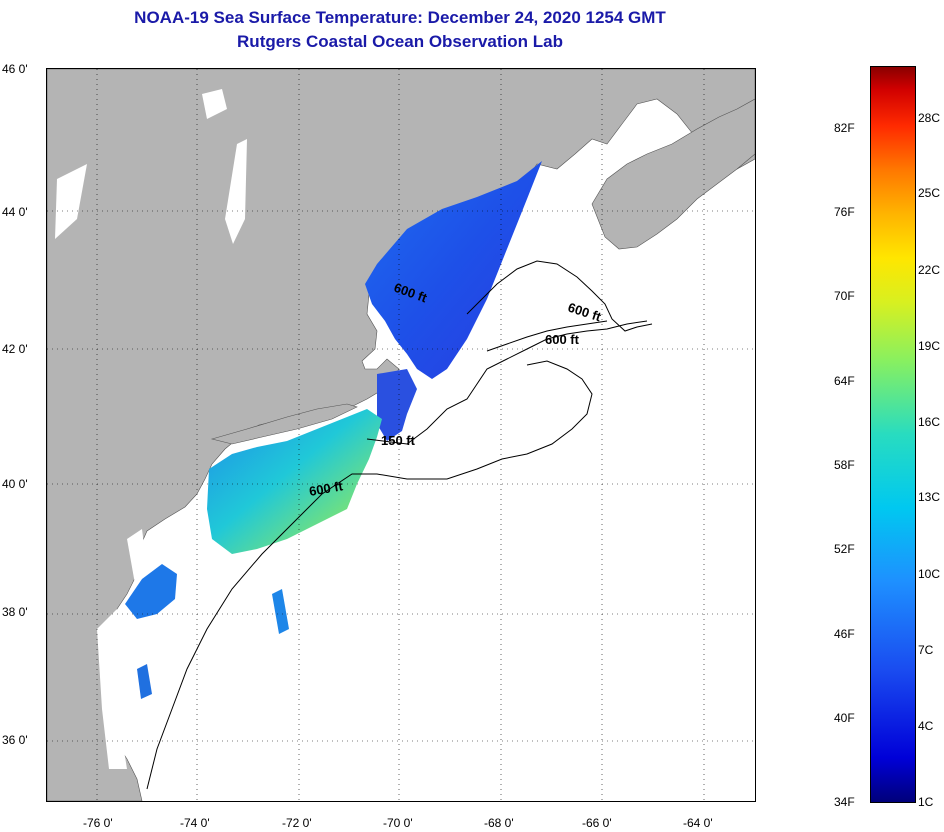 The image size is (944, 832). Describe the element at coordinates (112, 689) in the screenshot. I see `bay-chesapeake` at that location.